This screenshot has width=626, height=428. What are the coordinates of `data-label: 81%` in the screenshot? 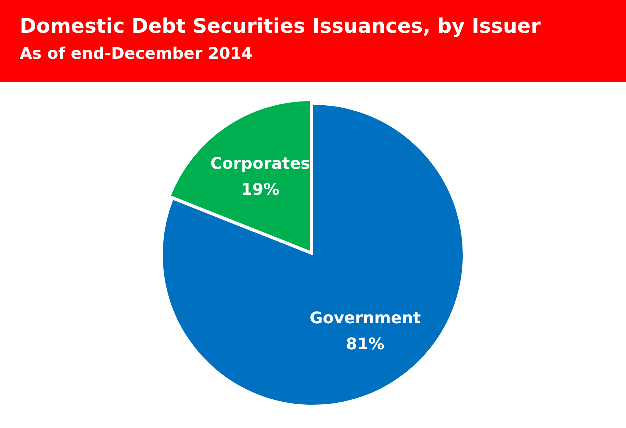 It's located at (365, 344).